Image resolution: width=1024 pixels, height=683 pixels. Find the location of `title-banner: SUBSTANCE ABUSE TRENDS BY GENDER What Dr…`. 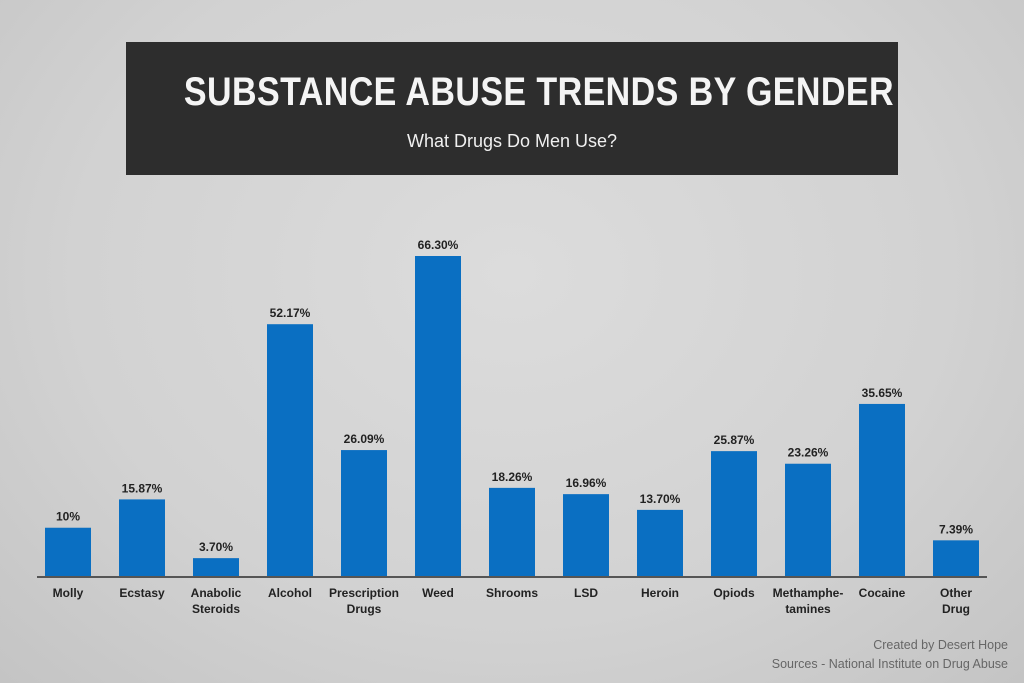

title-banner: SUBSTANCE ABUSE TRENDS BY GENDER What Dr… is located at coordinates (512, 108).